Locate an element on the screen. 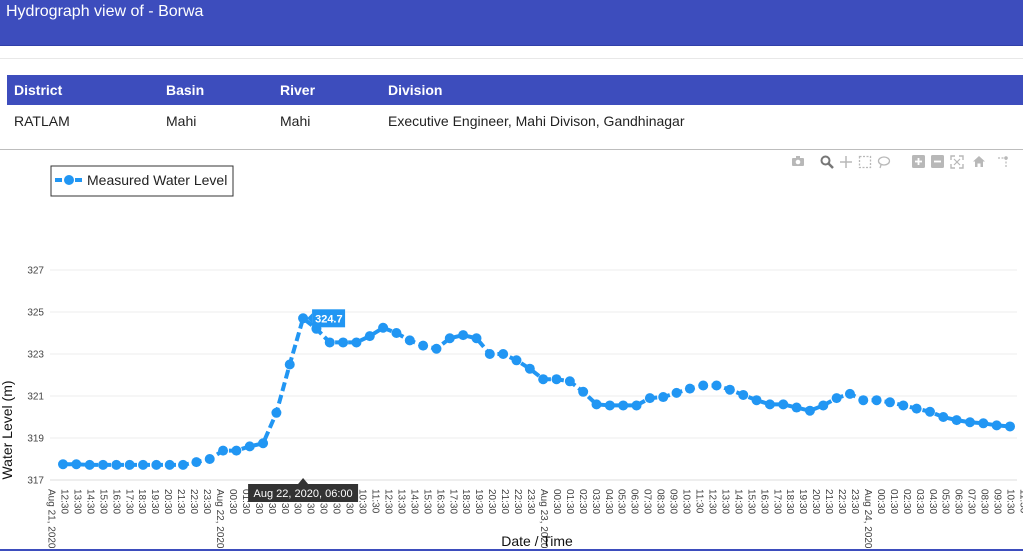 This screenshot has width=1023, height=554. spike-lines-icon is located at coordinates (1003, 163).